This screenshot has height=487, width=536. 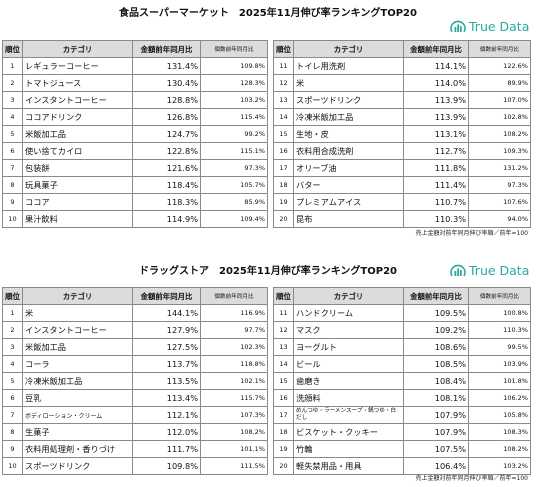 What do you see at coordinates (166, 449) in the screenshot?
I see `amount-cell: 111.7%` at bounding box center [166, 449].